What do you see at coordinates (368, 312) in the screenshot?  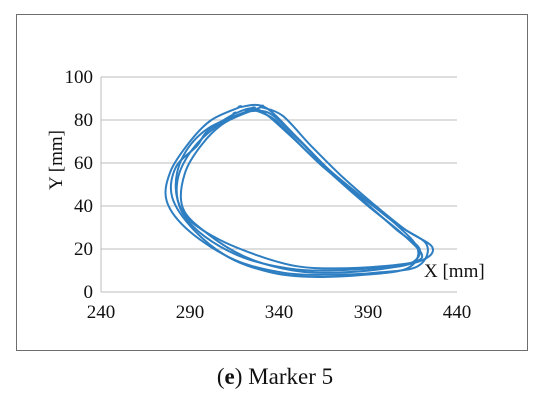 I see `x-tick-label: 390` at bounding box center [368, 312].